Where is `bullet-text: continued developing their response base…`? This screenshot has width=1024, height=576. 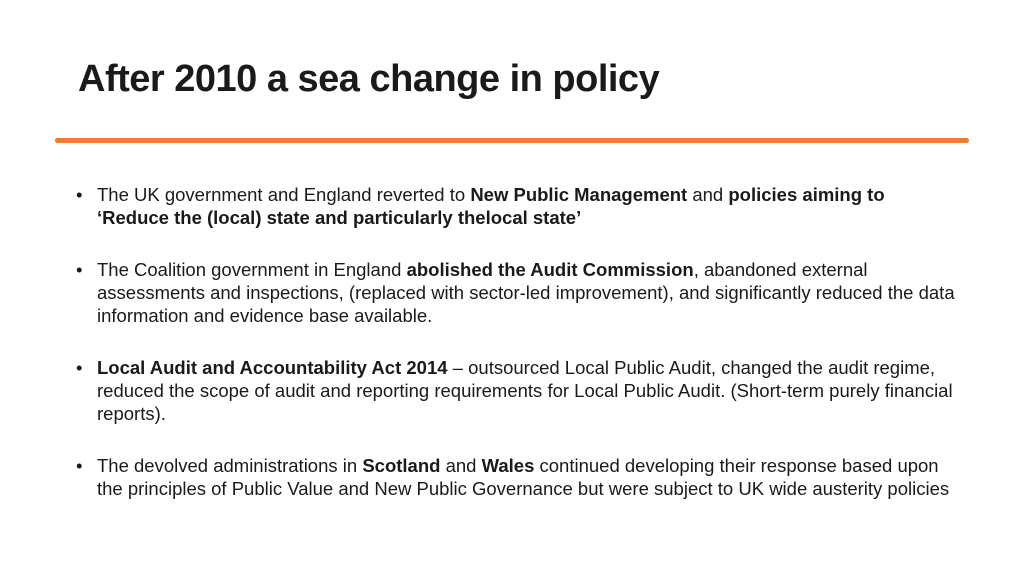
bullet-text: continued developing their response base… is located at coordinates (523, 477).